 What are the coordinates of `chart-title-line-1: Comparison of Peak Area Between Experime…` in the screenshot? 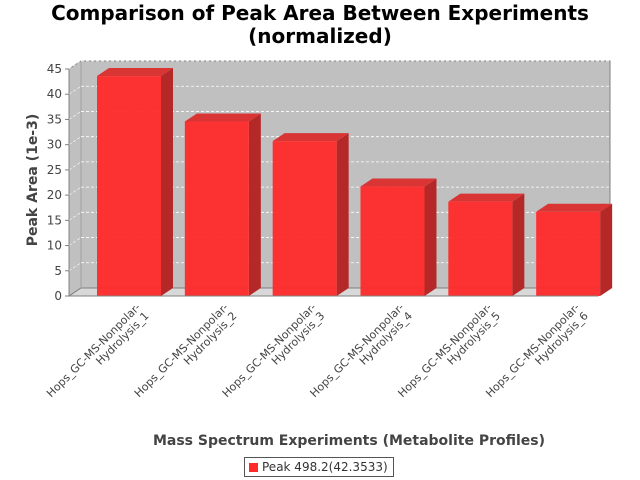 It's located at (320, 13).